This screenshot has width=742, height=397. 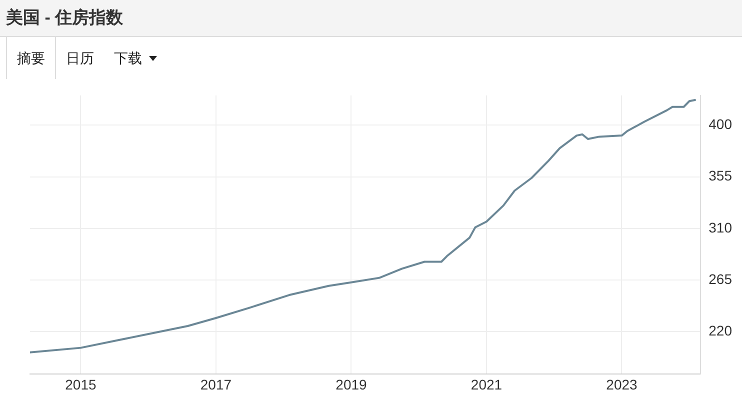 I want to click on y-tick-label: 400, so click(x=720, y=124).